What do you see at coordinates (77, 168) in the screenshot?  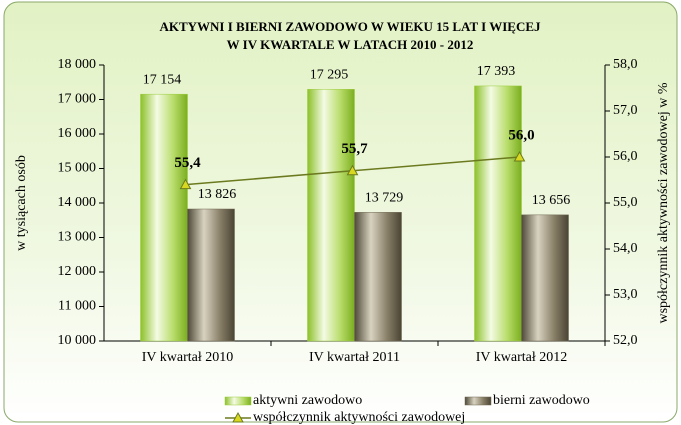 I see `y-tick-label: 15 000` at bounding box center [77, 168].